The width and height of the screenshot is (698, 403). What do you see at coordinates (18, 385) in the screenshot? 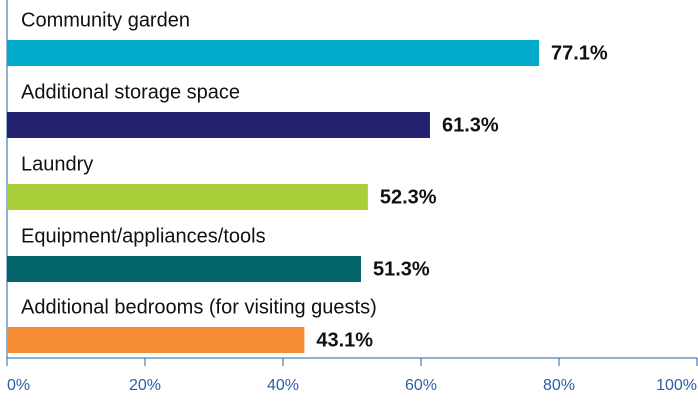
I see `x-tick-label: 0%` at bounding box center [18, 385].